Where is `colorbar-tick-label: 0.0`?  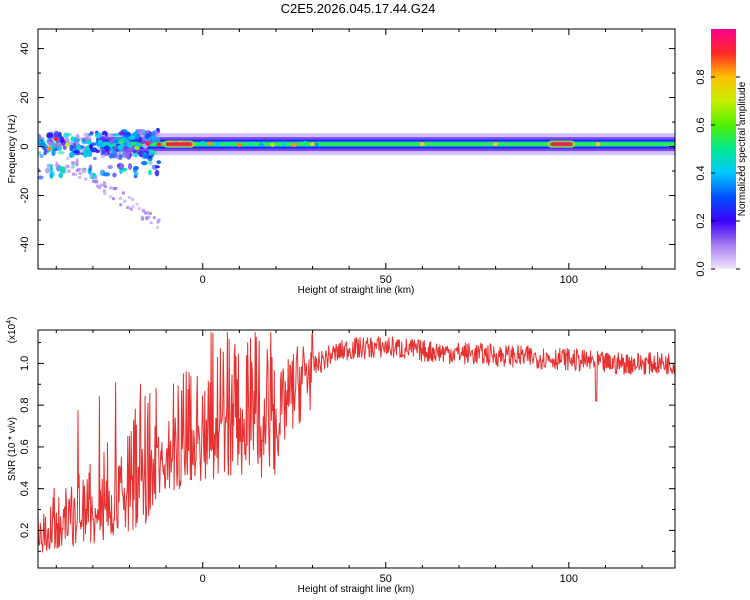 colorbar-tick-label: 0.0 is located at coordinates (701, 268).